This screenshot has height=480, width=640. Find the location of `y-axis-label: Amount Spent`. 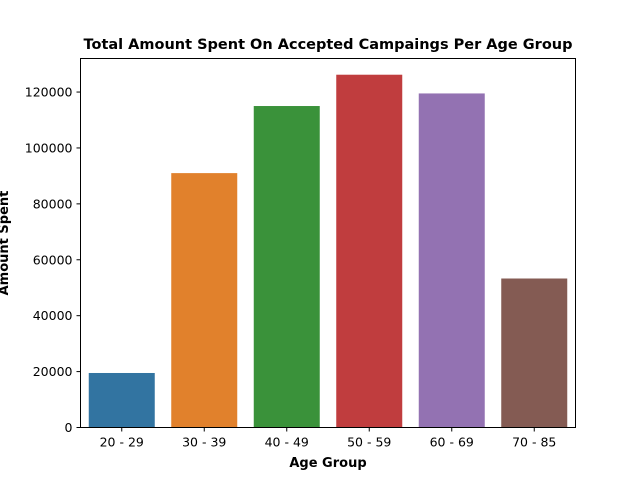

y-axis-label: Amount Spent is located at coordinates (6, 243).